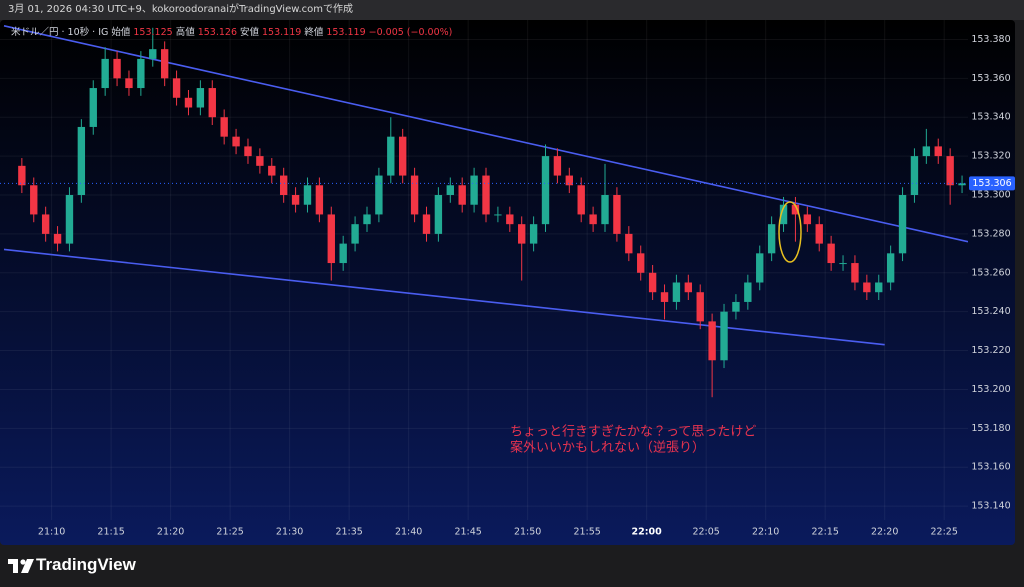 The image size is (1024, 587). Describe the element at coordinates (110, 532) in the screenshot. I see `x-tick-label: 21:15` at that location.